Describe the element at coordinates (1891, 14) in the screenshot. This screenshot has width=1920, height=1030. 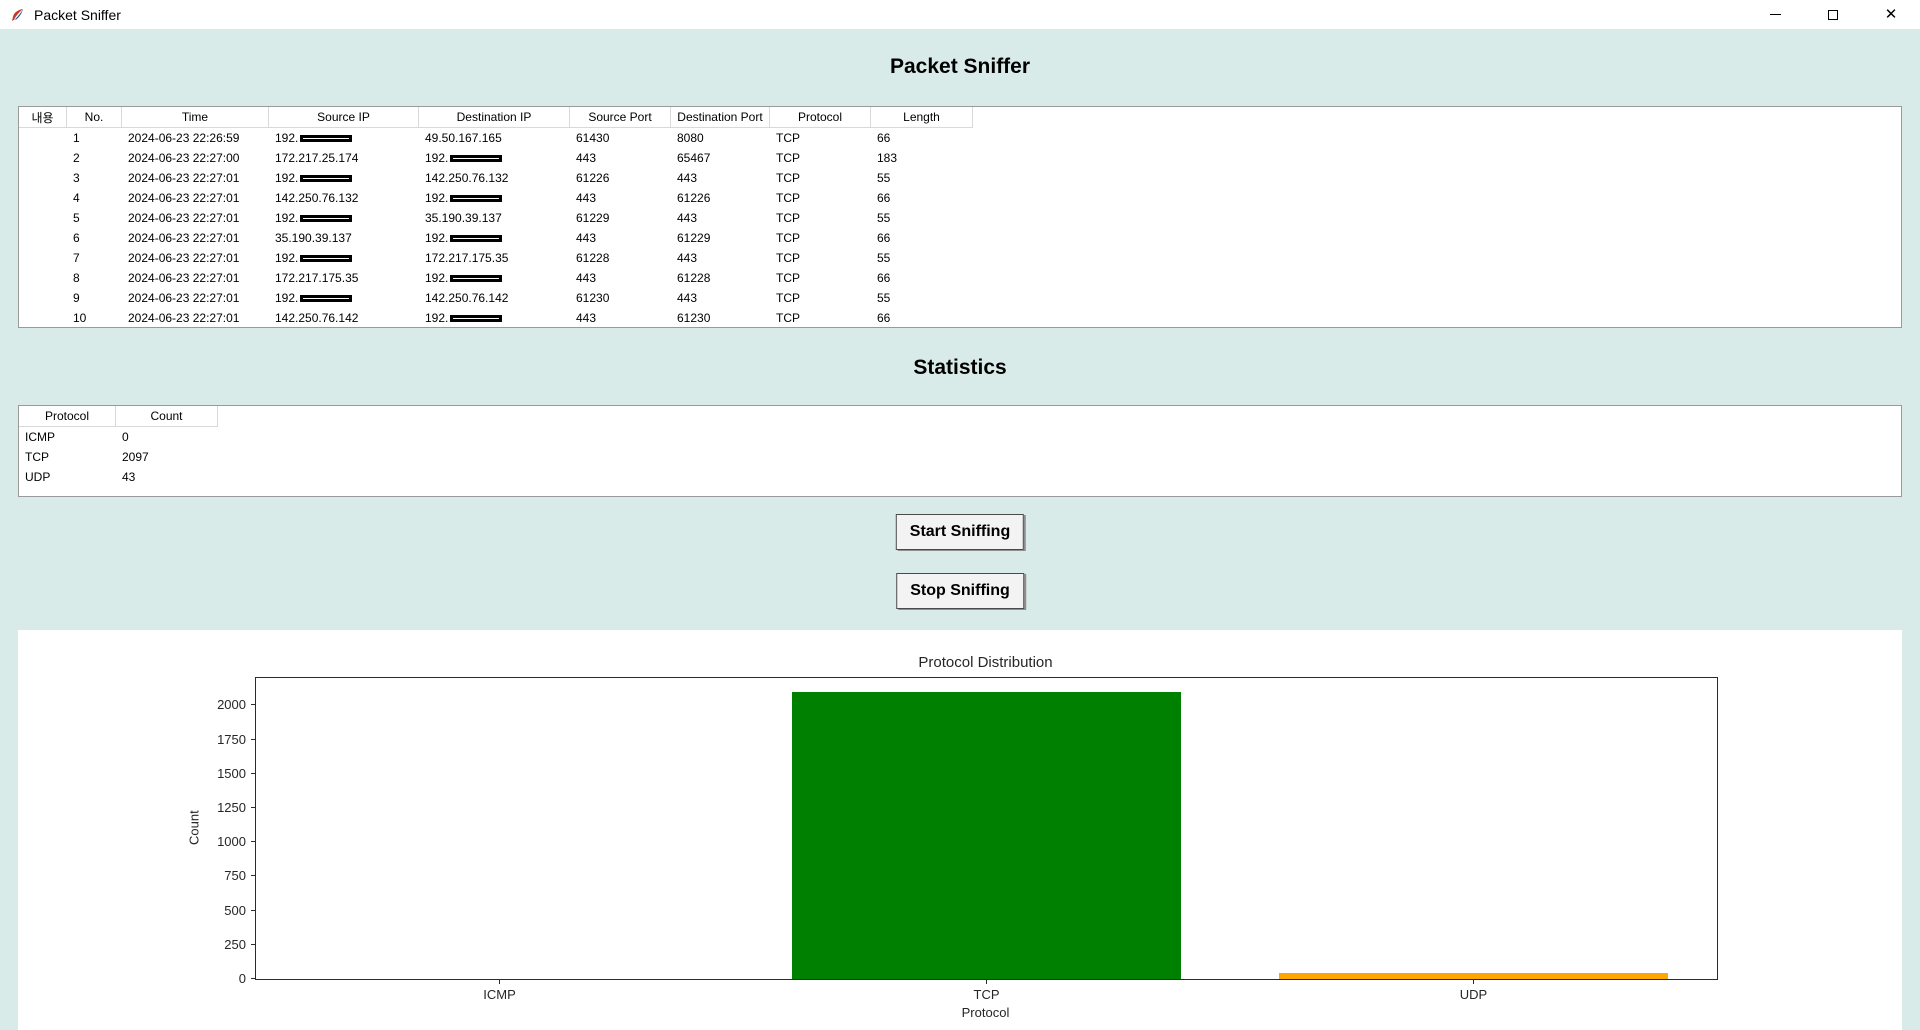
I see `close-button: ✕` at that location.